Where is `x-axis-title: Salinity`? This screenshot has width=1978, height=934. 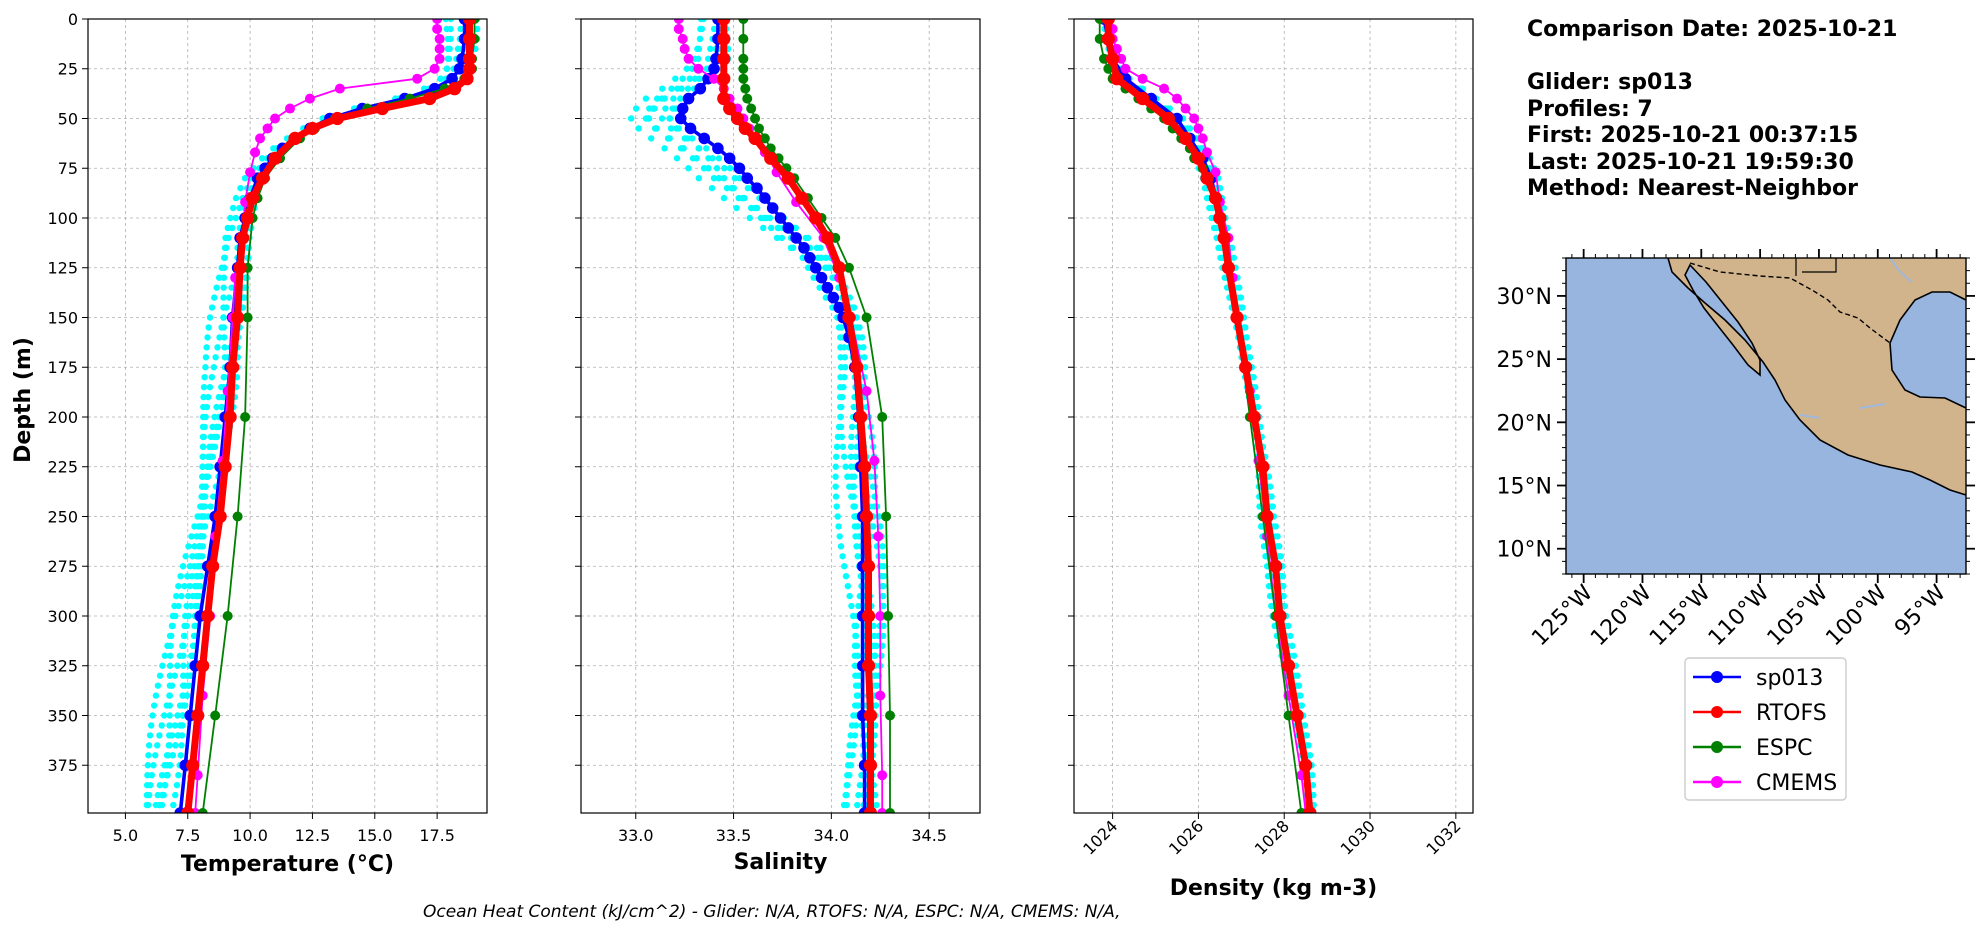 x-axis-title: Salinity is located at coordinates (781, 862).